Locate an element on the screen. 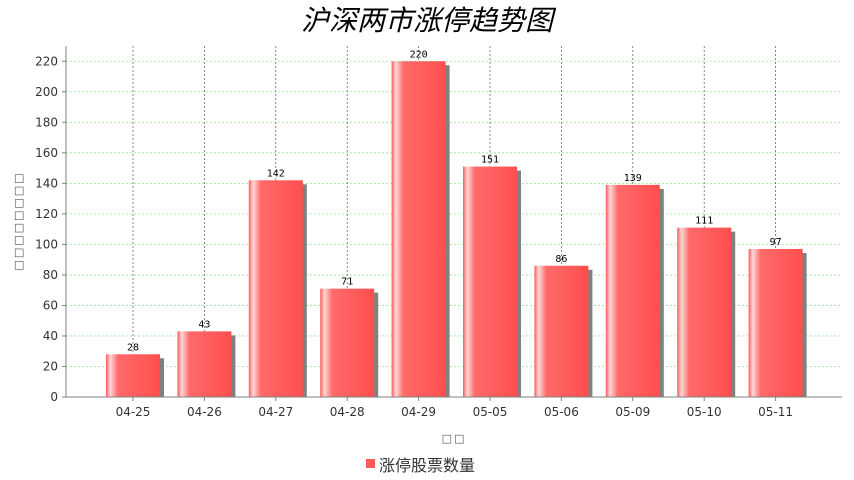 Image resolution: width=854 pixels, height=480 pixels. y-tick-label: 80 is located at coordinates (50, 275).